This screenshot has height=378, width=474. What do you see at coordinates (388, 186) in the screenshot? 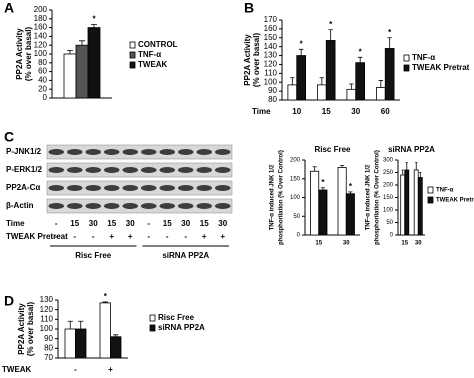
I see `y-tick-label: 200` at bounding box center [388, 186].